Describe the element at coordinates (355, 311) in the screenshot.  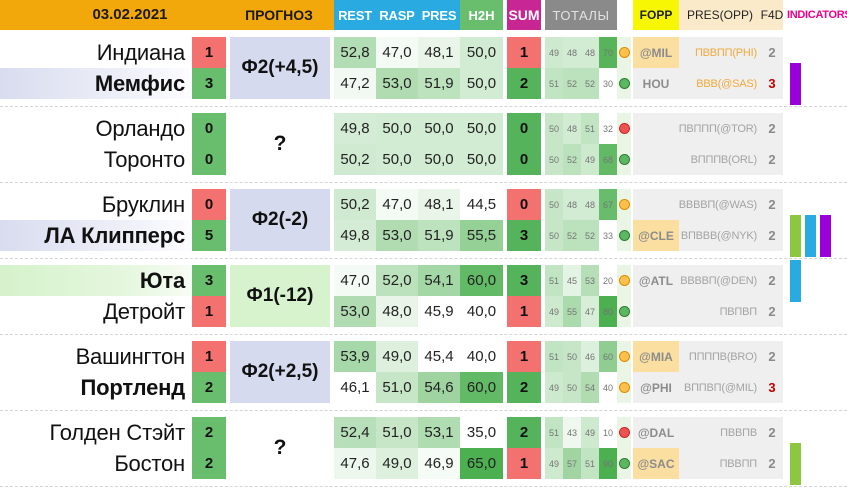
I see `stat-cell-rest: 53,0` at that location.